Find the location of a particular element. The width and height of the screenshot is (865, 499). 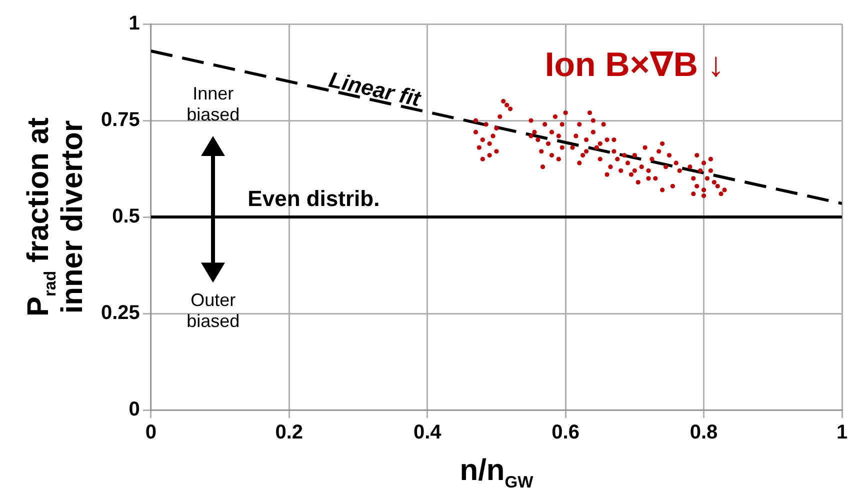

x-tick-label: 0.6 is located at coordinates (566, 433).